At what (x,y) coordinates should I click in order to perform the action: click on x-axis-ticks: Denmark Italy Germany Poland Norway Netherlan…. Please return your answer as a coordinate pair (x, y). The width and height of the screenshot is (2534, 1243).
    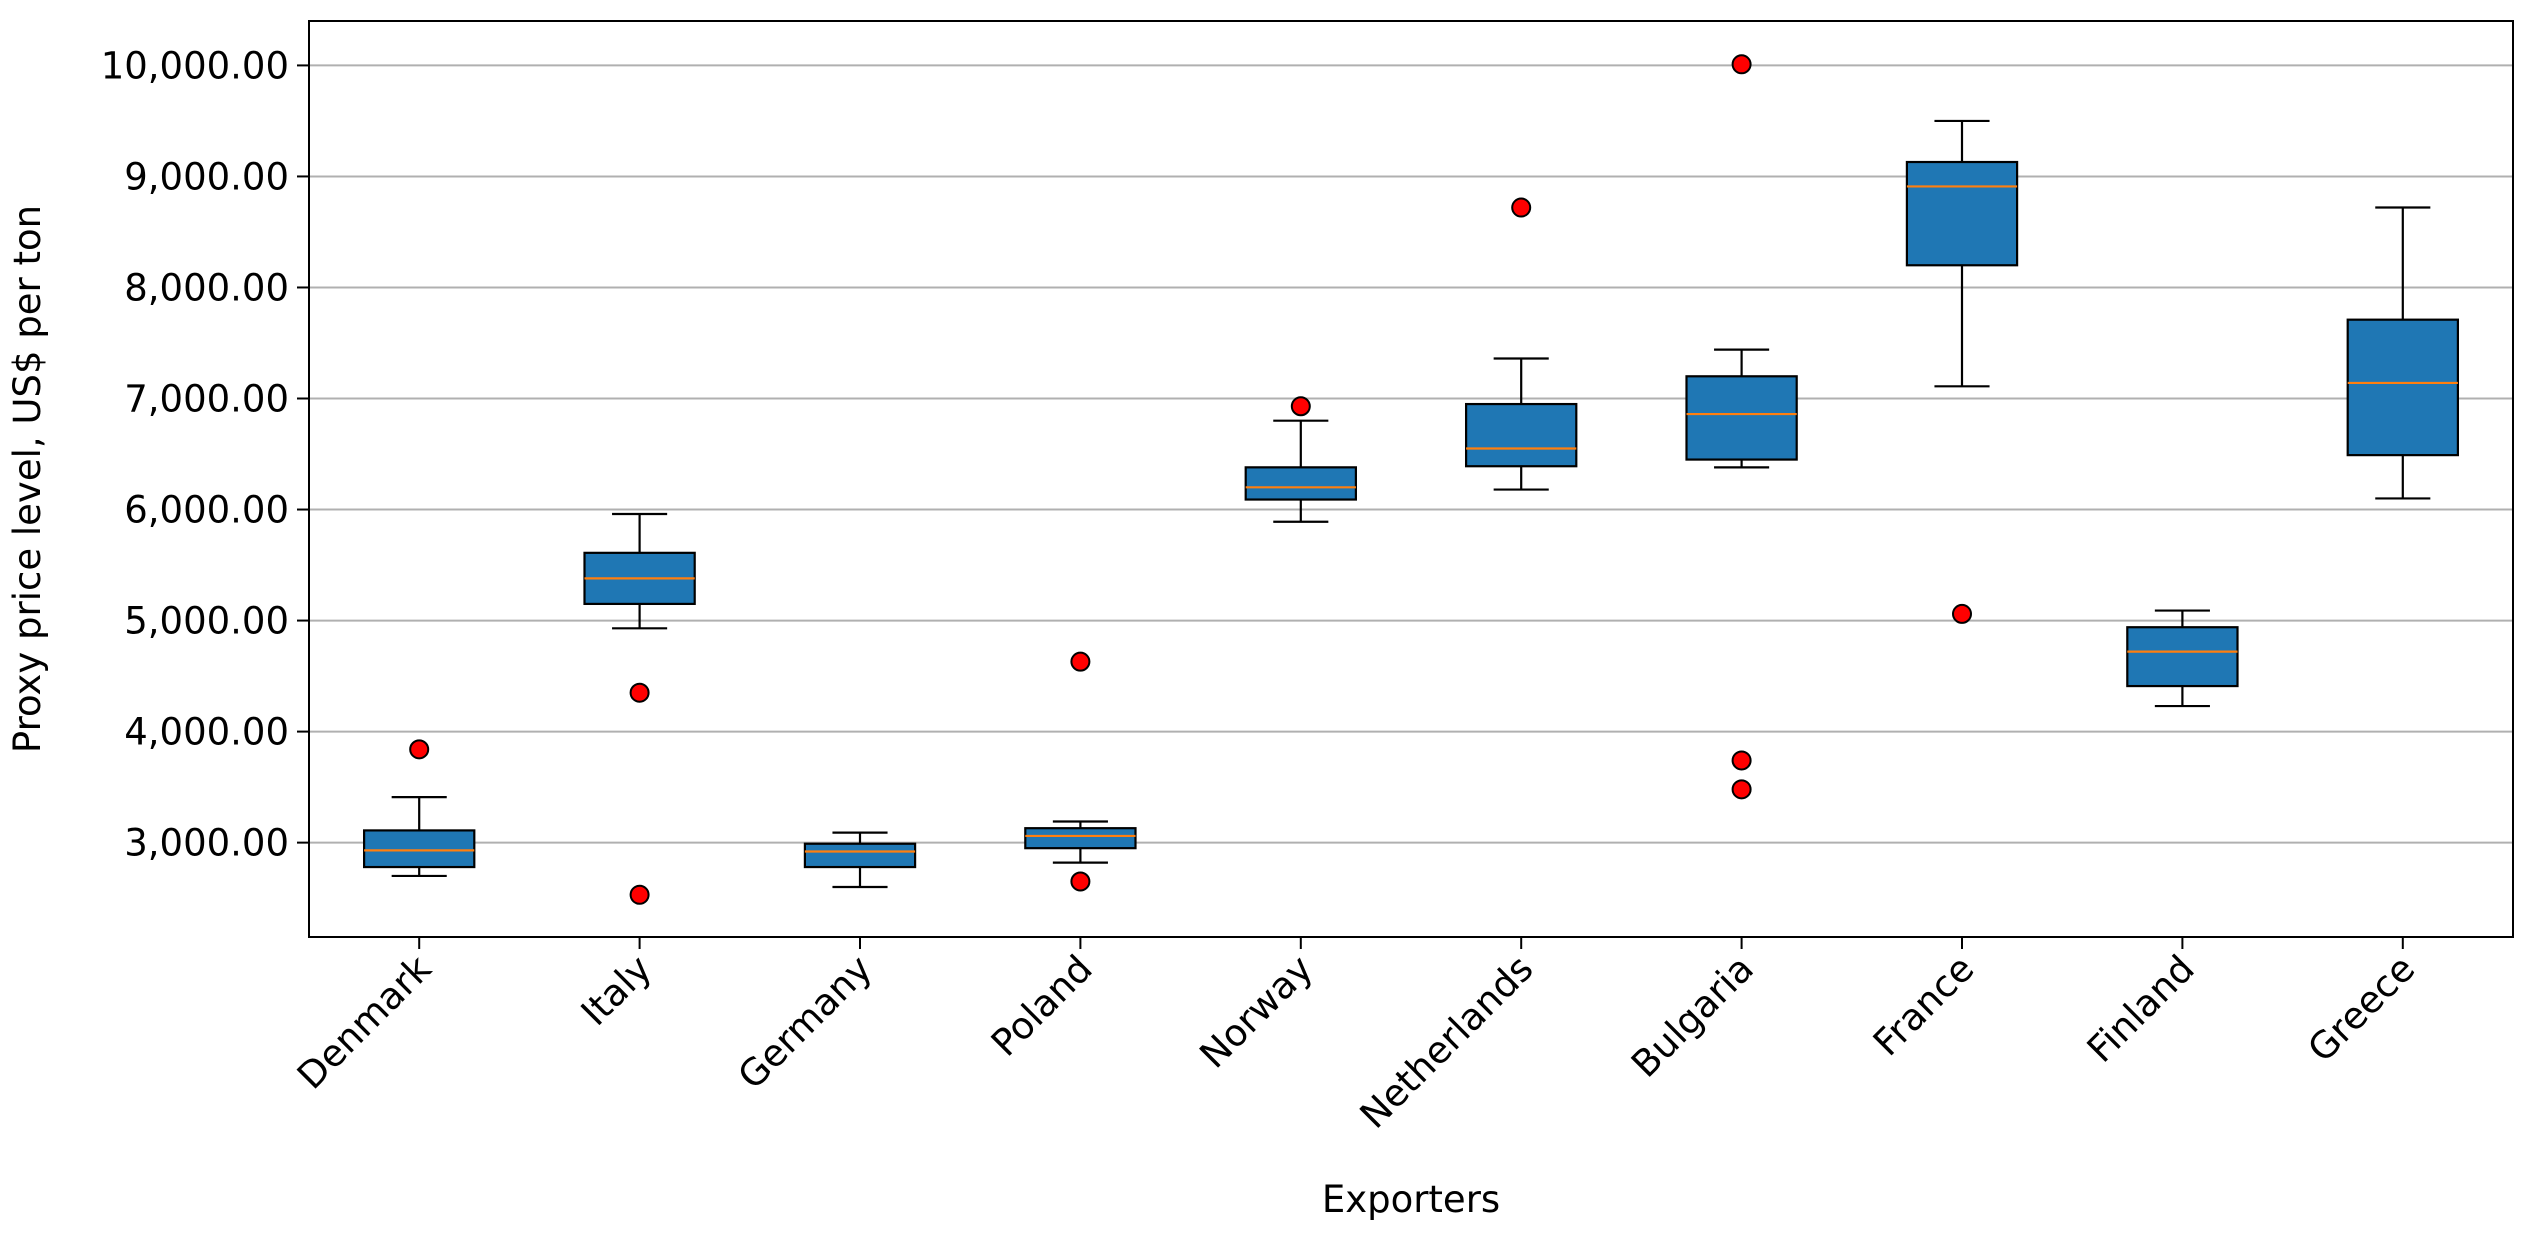
    Looking at the image, I should click on (1356, 1037).